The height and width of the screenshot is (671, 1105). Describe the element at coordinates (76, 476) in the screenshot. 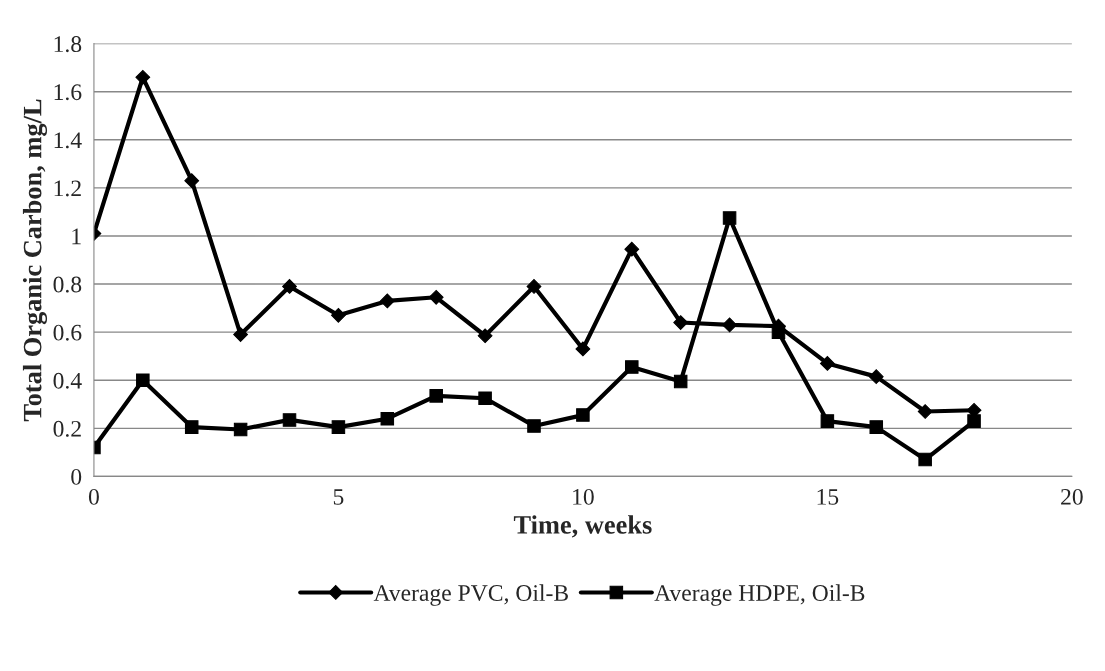

I see `y-tick-label: 0` at that location.